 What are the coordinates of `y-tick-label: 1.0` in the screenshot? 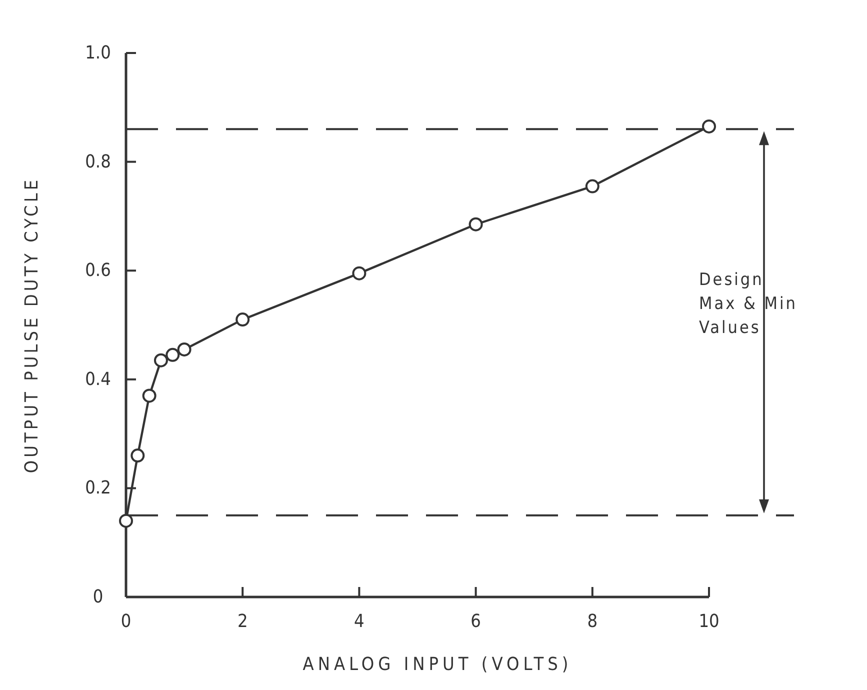 It's located at (98, 53).